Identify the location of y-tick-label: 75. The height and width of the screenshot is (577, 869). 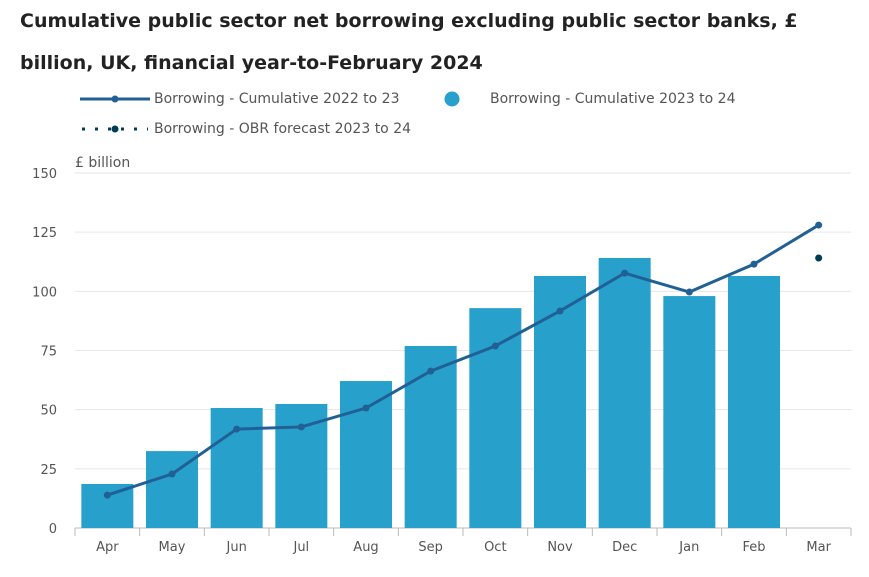
(48, 352).